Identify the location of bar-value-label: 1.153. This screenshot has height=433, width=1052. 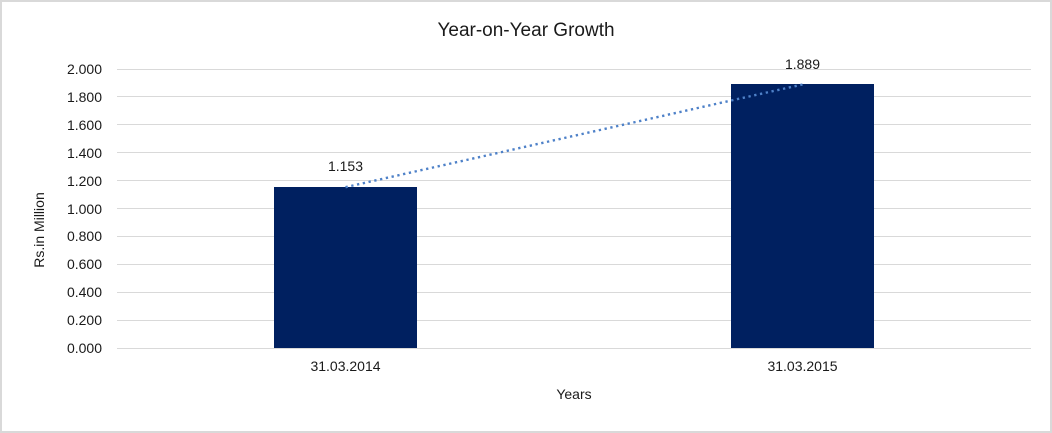
(345, 166).